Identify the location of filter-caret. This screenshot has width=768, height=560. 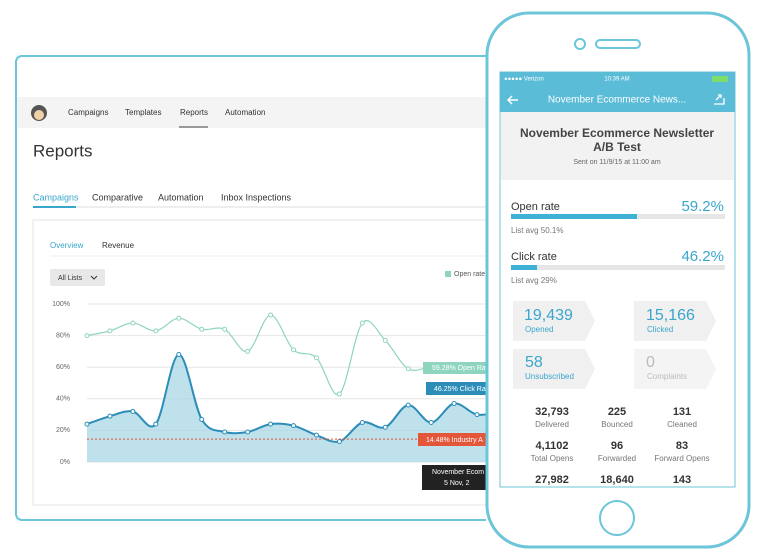
(94, 277).